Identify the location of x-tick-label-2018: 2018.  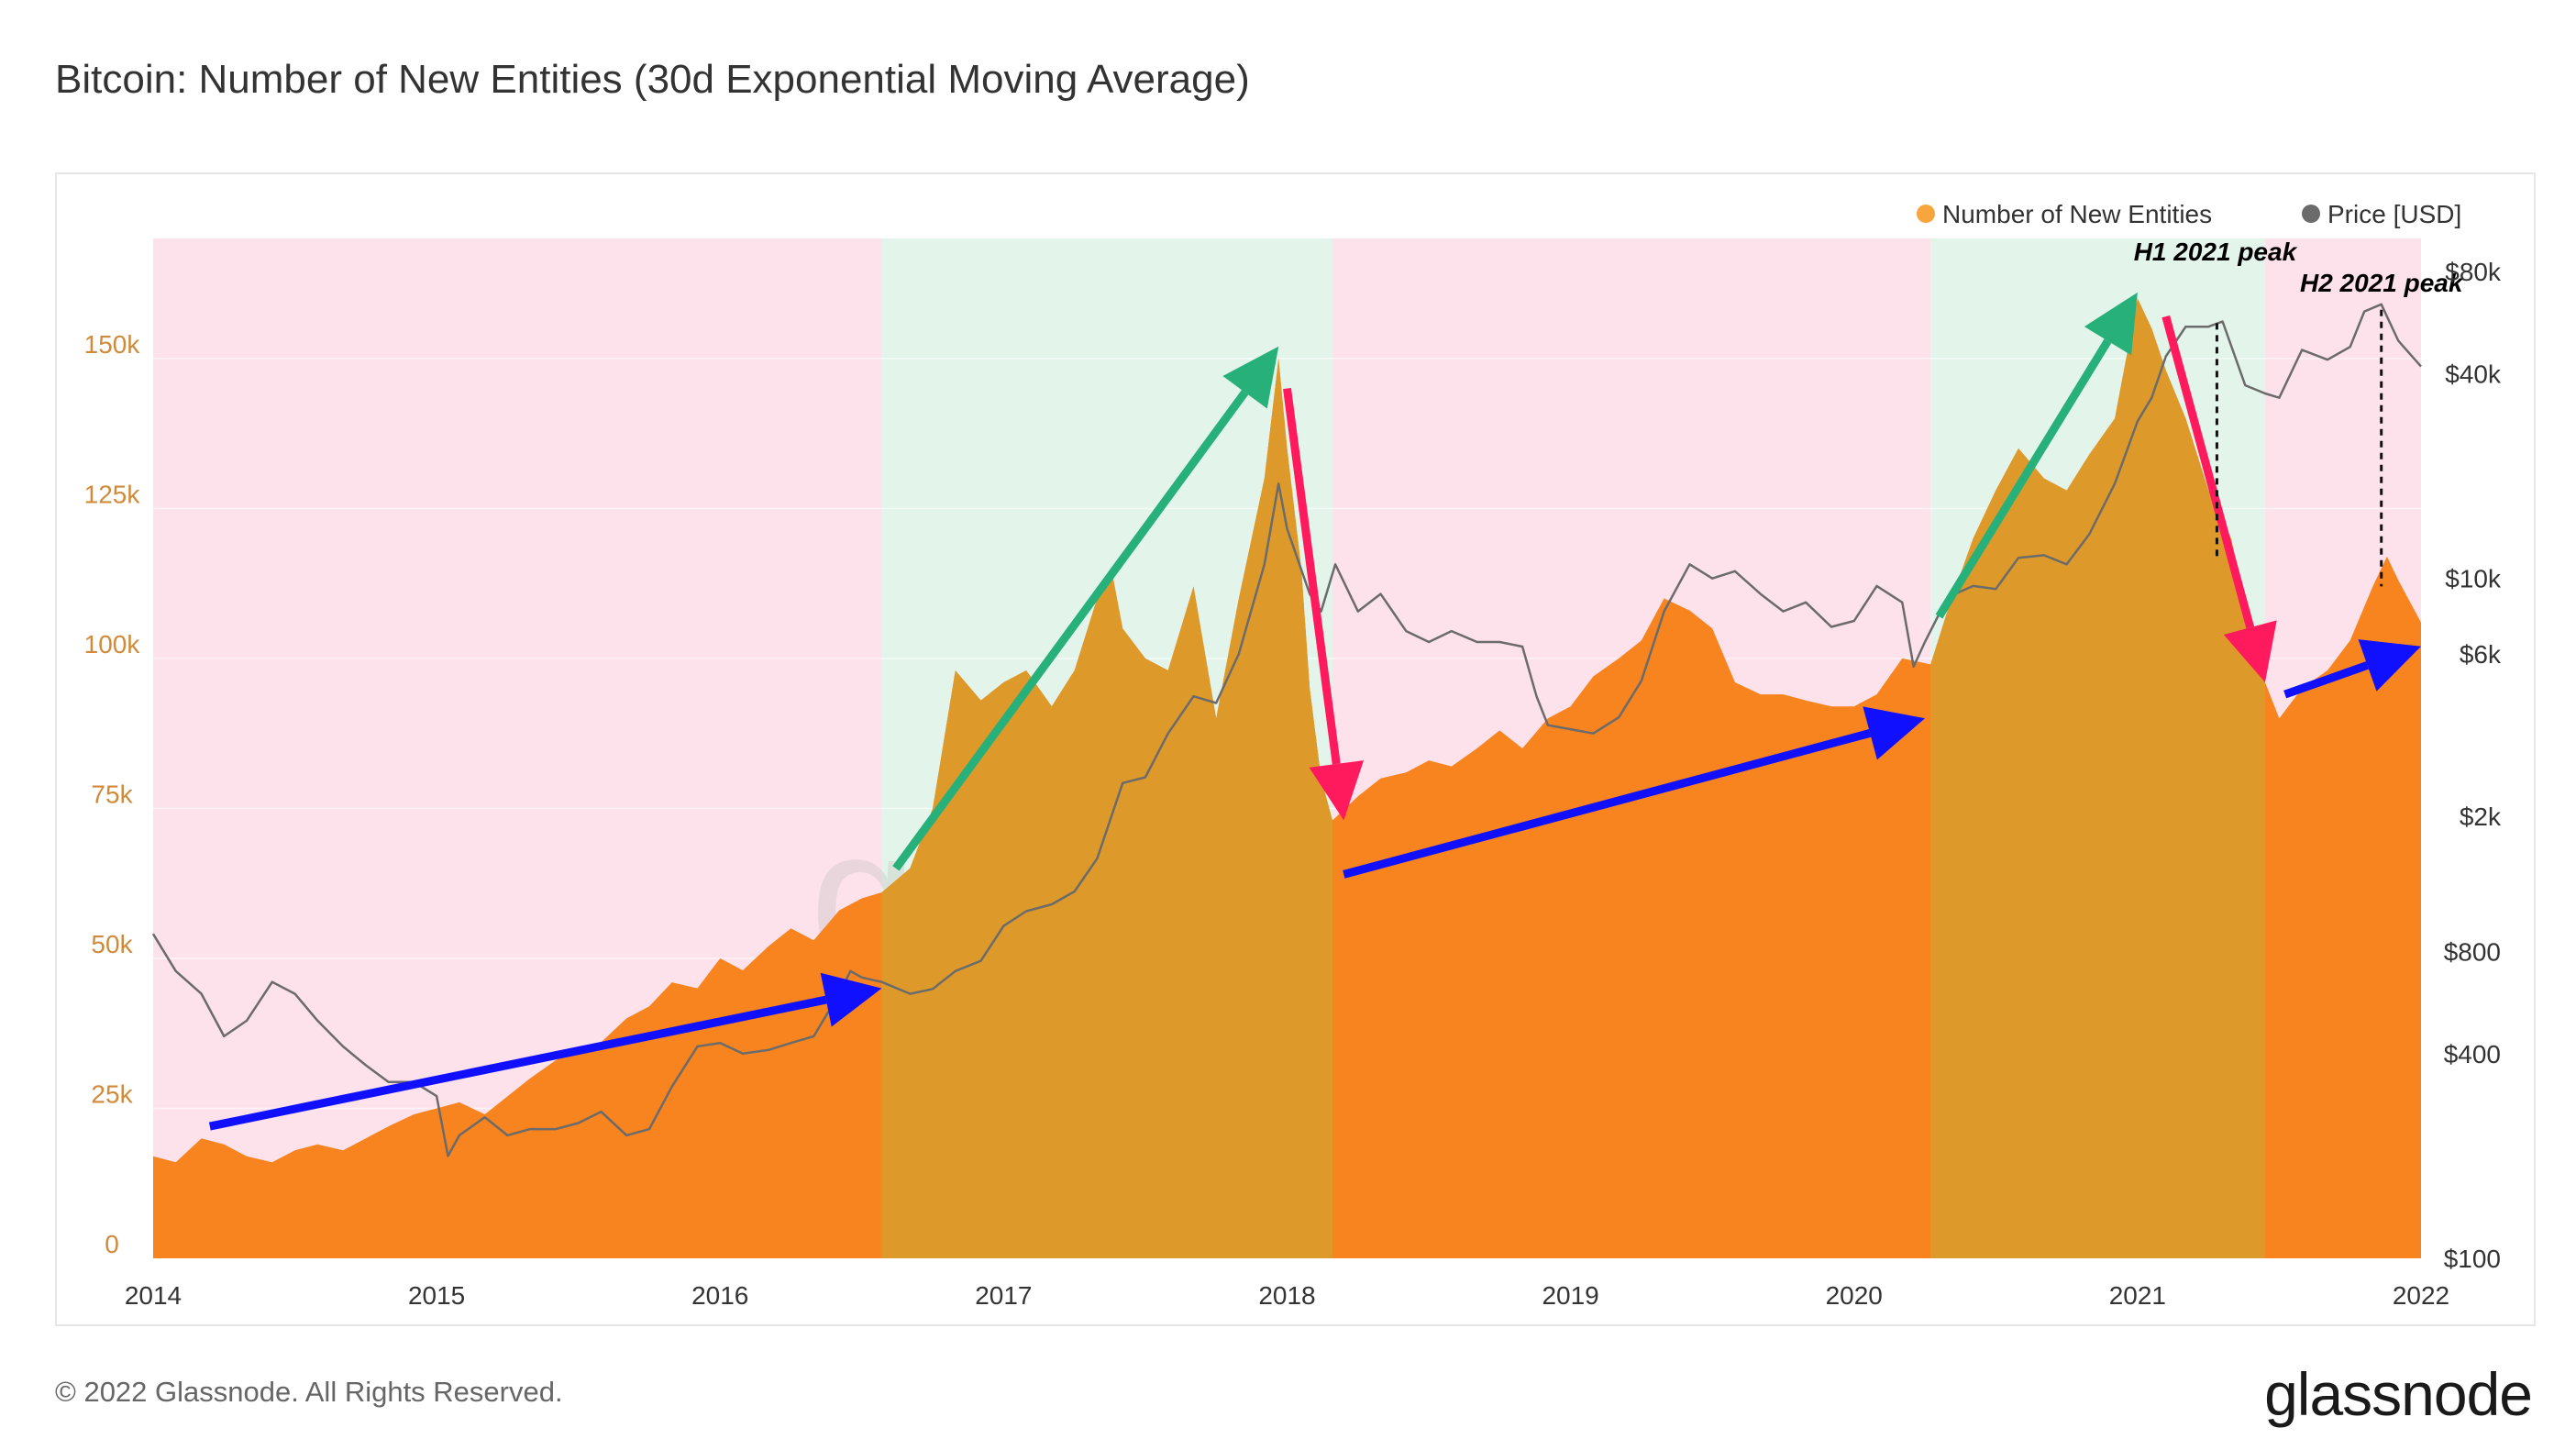
(1286, 1295).